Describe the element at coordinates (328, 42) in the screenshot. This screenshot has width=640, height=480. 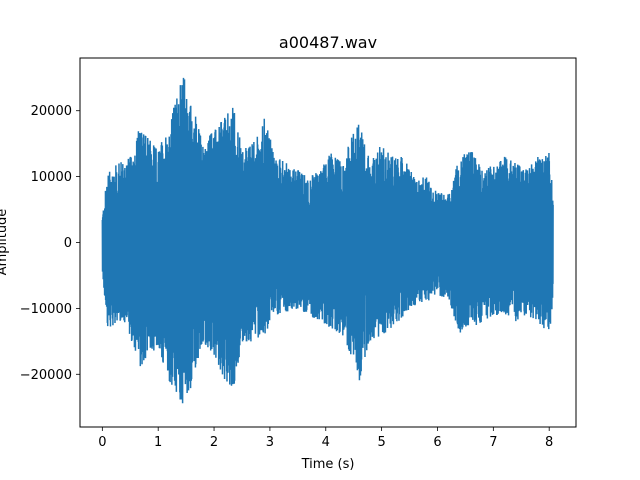
I see `chart-title: a00487.wav` at that location.